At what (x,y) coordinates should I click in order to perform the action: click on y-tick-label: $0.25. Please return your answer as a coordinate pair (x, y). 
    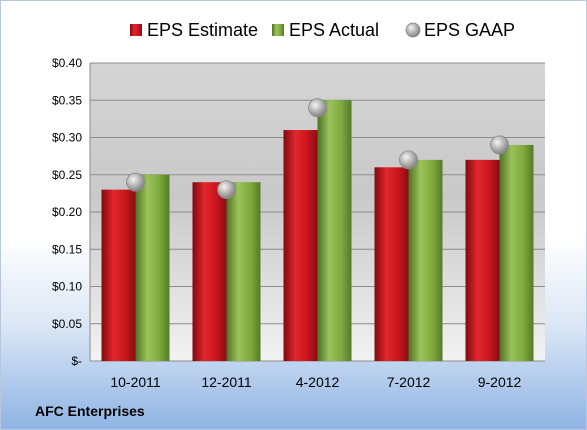
    Looking at the image, I should click on (67, 175).